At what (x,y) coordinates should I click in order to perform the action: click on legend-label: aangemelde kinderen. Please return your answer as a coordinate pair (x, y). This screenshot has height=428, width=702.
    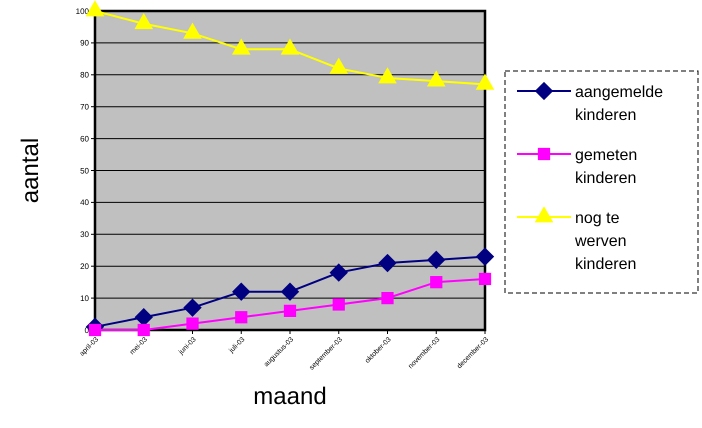
    Looking at the image, I should click on (619, 104).